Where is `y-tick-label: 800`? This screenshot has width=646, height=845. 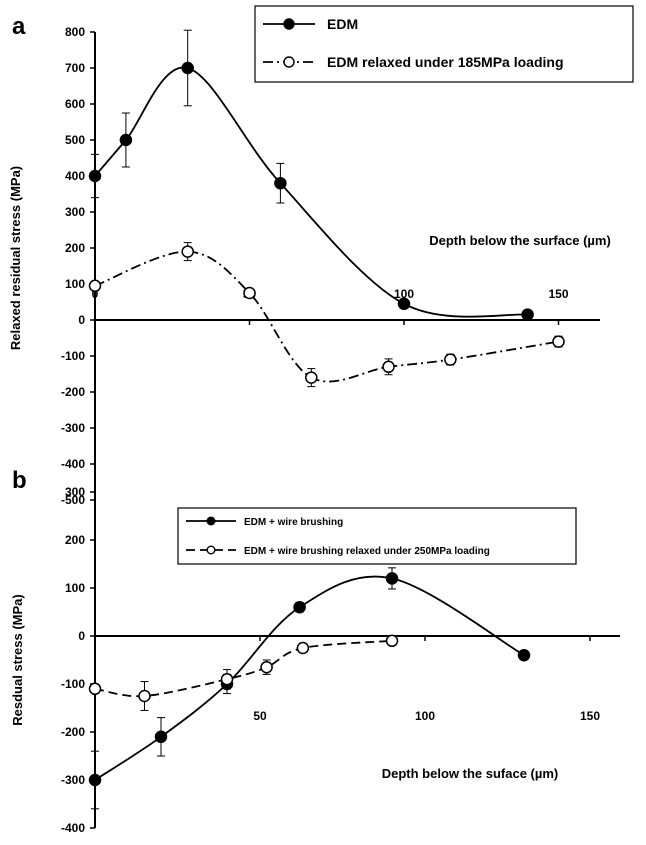 y-tick-label: 800 is located at coordinates (75, 32).